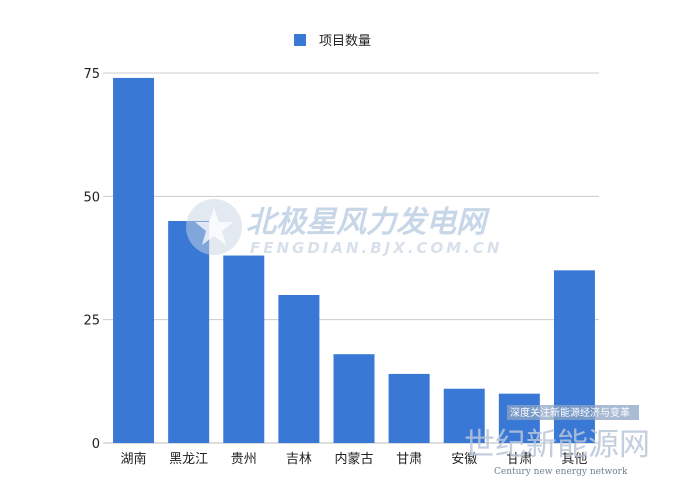 The image size is (691, 482). What do you see at coordinates (368, 222) in the screenshot?
I see `watermark-brand: 北极星风力发电网` at bounding box center [368, 222].